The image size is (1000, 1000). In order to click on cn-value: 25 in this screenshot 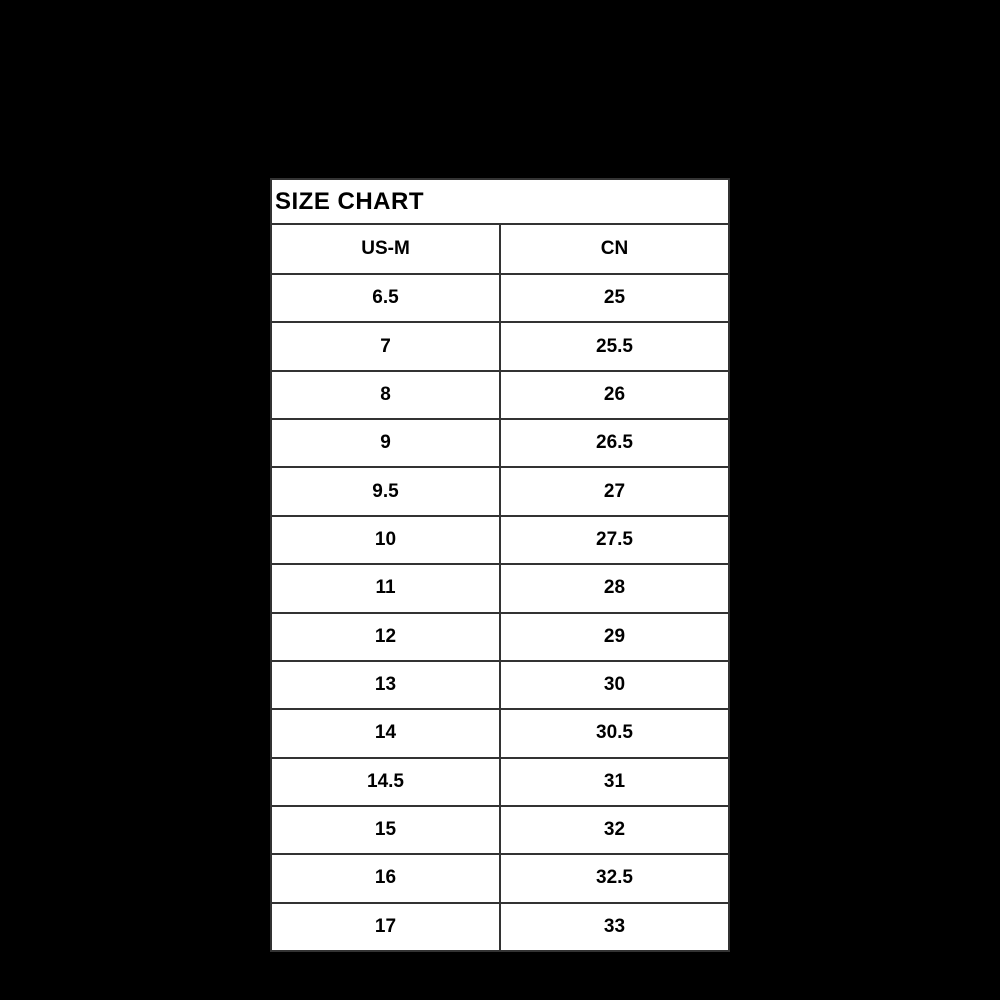, I will do `click(614, 298)`.